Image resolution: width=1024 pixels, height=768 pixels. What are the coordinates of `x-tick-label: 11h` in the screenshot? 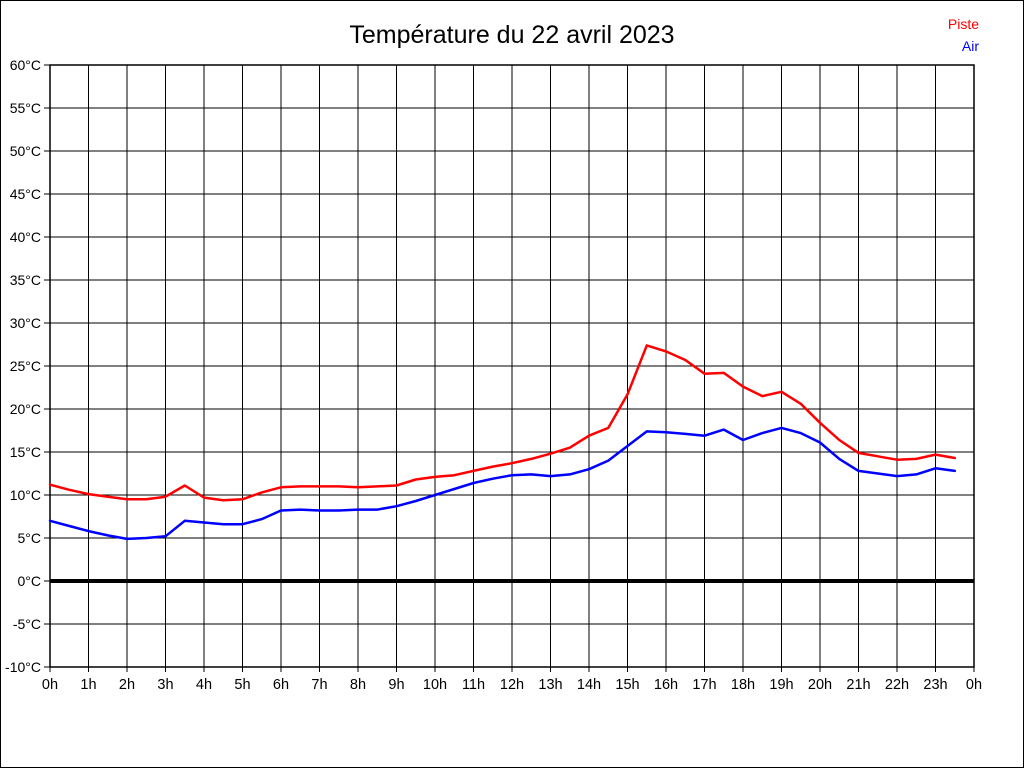 It's located at (473, 685).